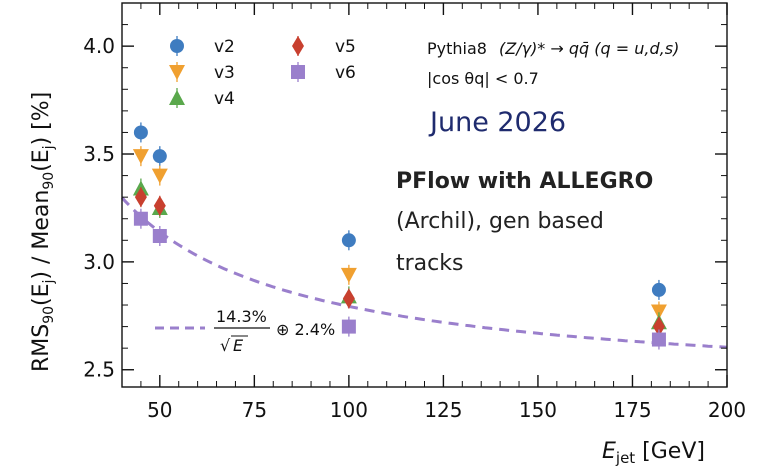  Describe the element at coordinates (345, 73) in the screenshot. I see `legend-label-v6: v6` at that location.